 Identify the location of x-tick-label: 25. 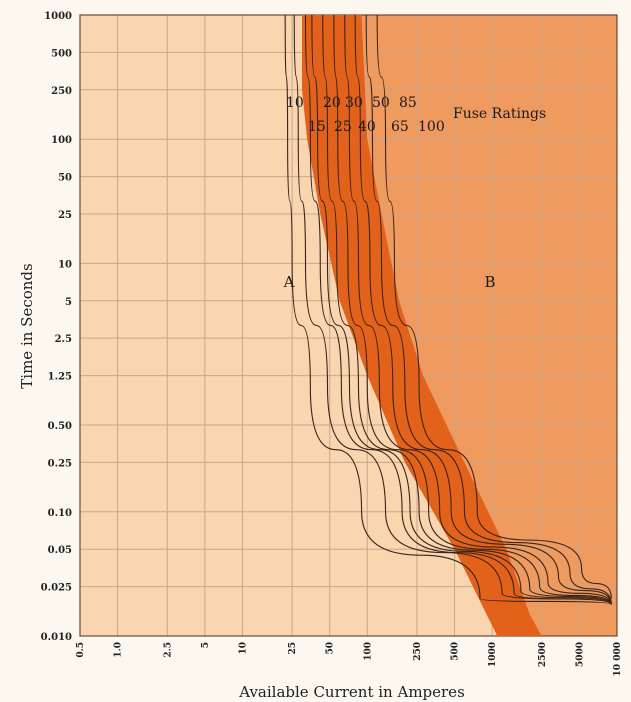
(293, 648).